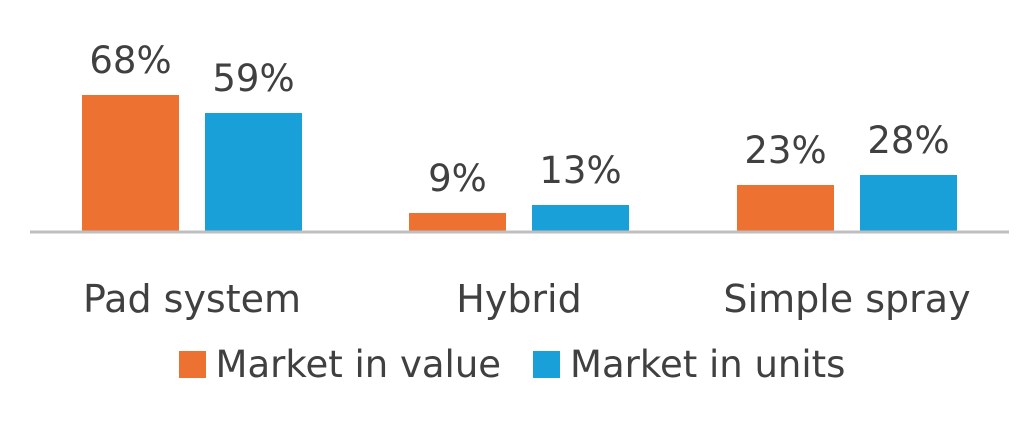 This screenshot has height=428, width=1024. What do you see at coordinates (547, 364) in the screenshot?
I see `legend-swatch-units` at bounding box center [547, 364].